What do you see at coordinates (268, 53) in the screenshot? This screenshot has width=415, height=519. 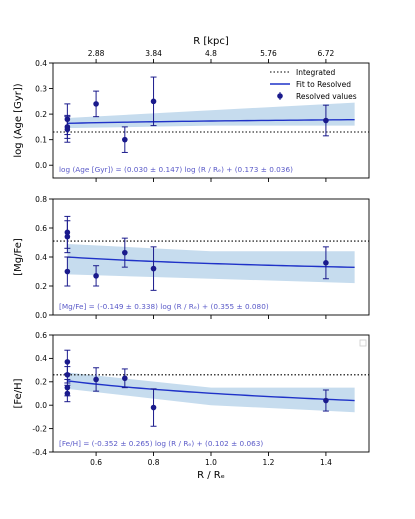 I see `top-x-tick-label: 5.76` at bounding box center [268, 53].